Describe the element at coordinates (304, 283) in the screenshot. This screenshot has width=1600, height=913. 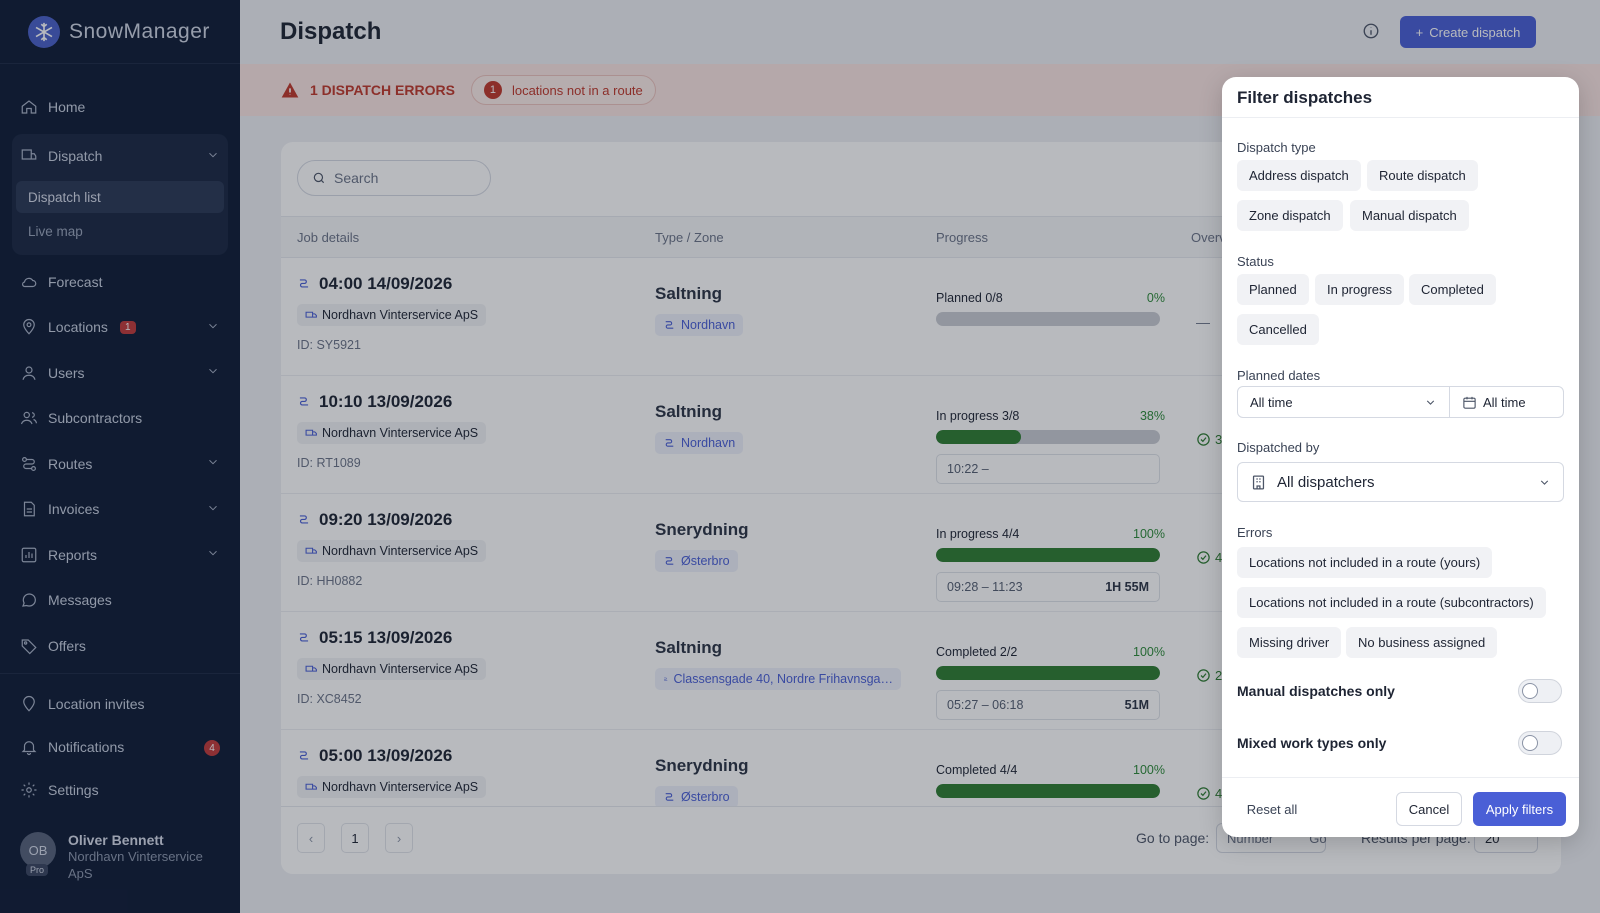
I see `route-icon` at that location.